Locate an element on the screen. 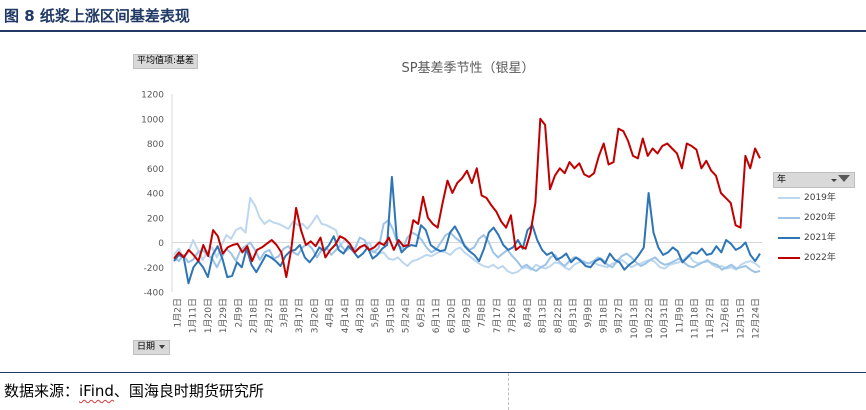 This screenshot has height=410, width=866. x-tick-label: 2月18日 is located at coordinates (254, 315).